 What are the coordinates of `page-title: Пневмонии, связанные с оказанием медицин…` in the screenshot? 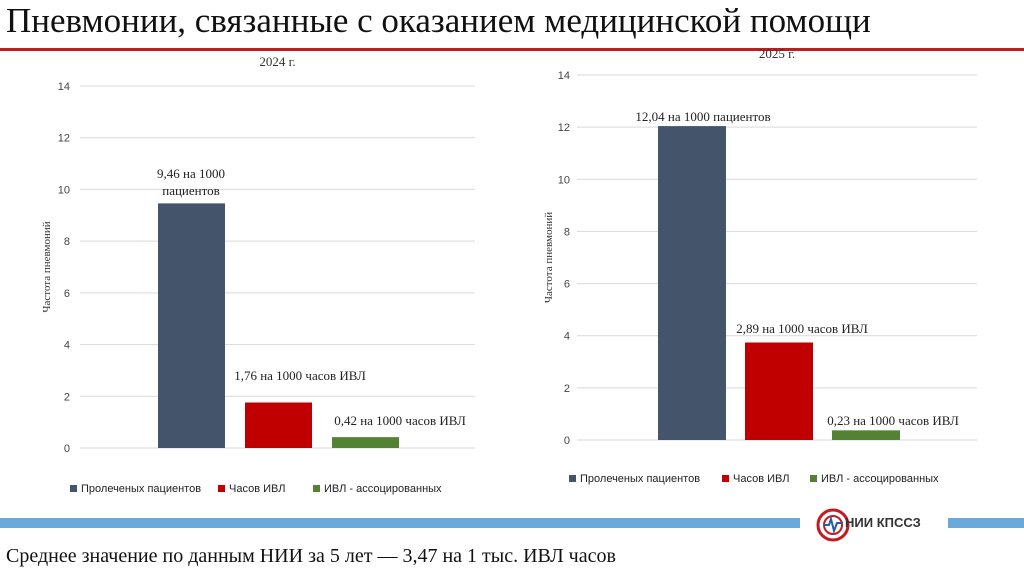 It's located at (438, 20).